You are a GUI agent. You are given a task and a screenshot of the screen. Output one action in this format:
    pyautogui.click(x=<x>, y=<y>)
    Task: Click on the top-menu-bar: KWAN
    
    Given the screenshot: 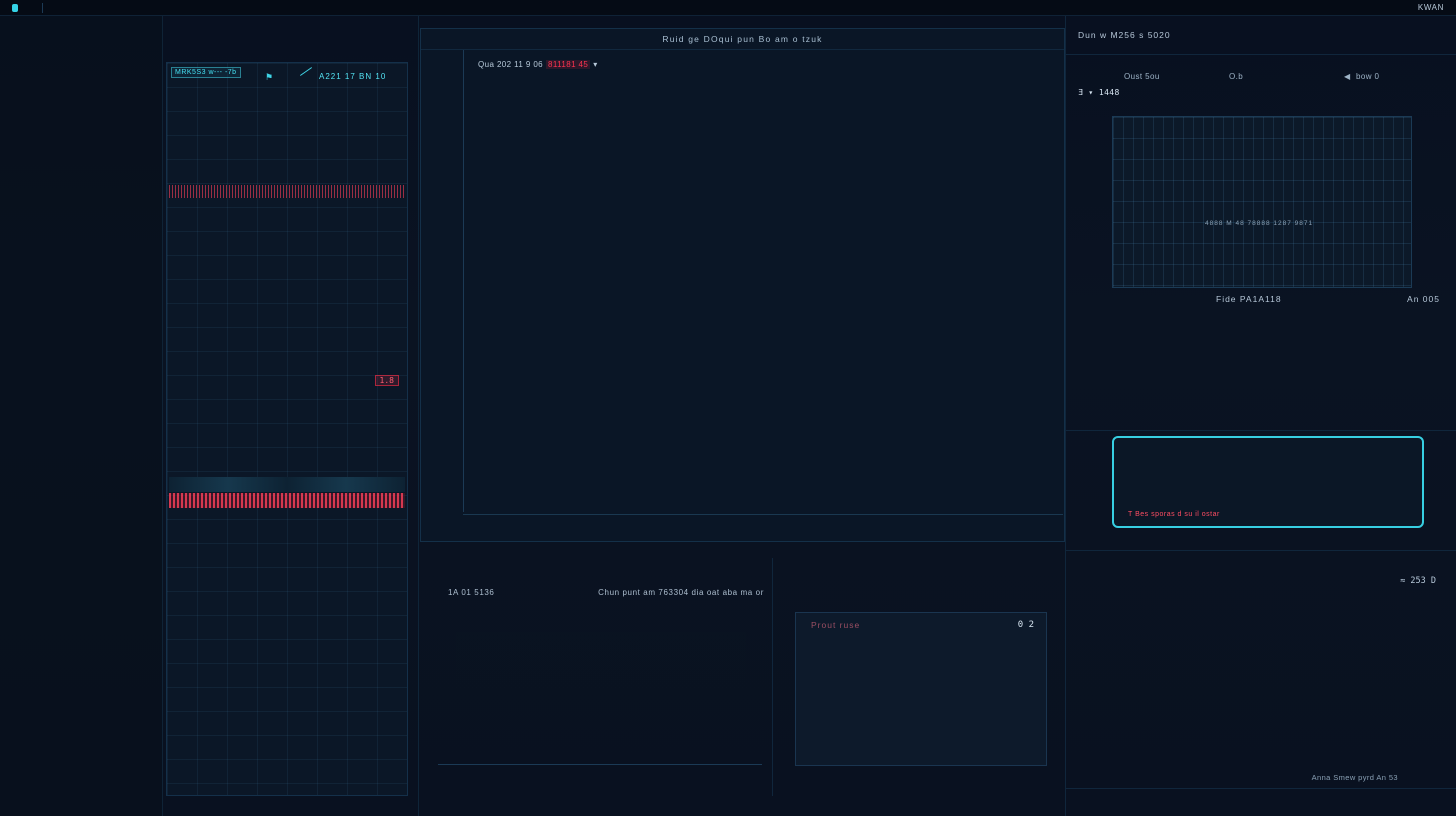 What is the action you would take?
    pyautogui.click(x=728, y=8)
    